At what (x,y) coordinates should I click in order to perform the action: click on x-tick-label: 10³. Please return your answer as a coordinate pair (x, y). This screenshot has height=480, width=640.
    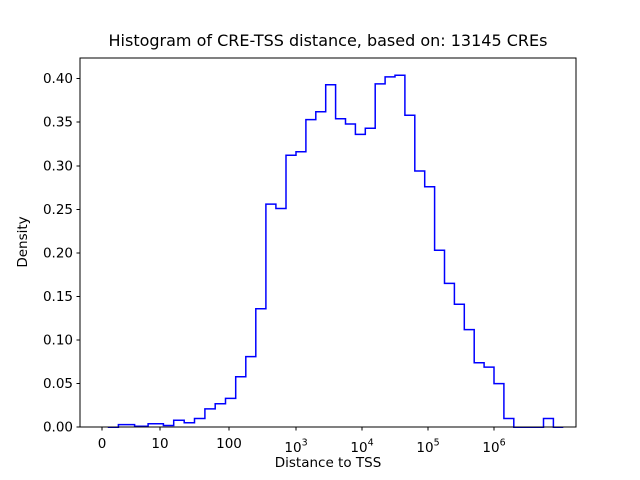
    Looking at the image, I should click on (295, 447).